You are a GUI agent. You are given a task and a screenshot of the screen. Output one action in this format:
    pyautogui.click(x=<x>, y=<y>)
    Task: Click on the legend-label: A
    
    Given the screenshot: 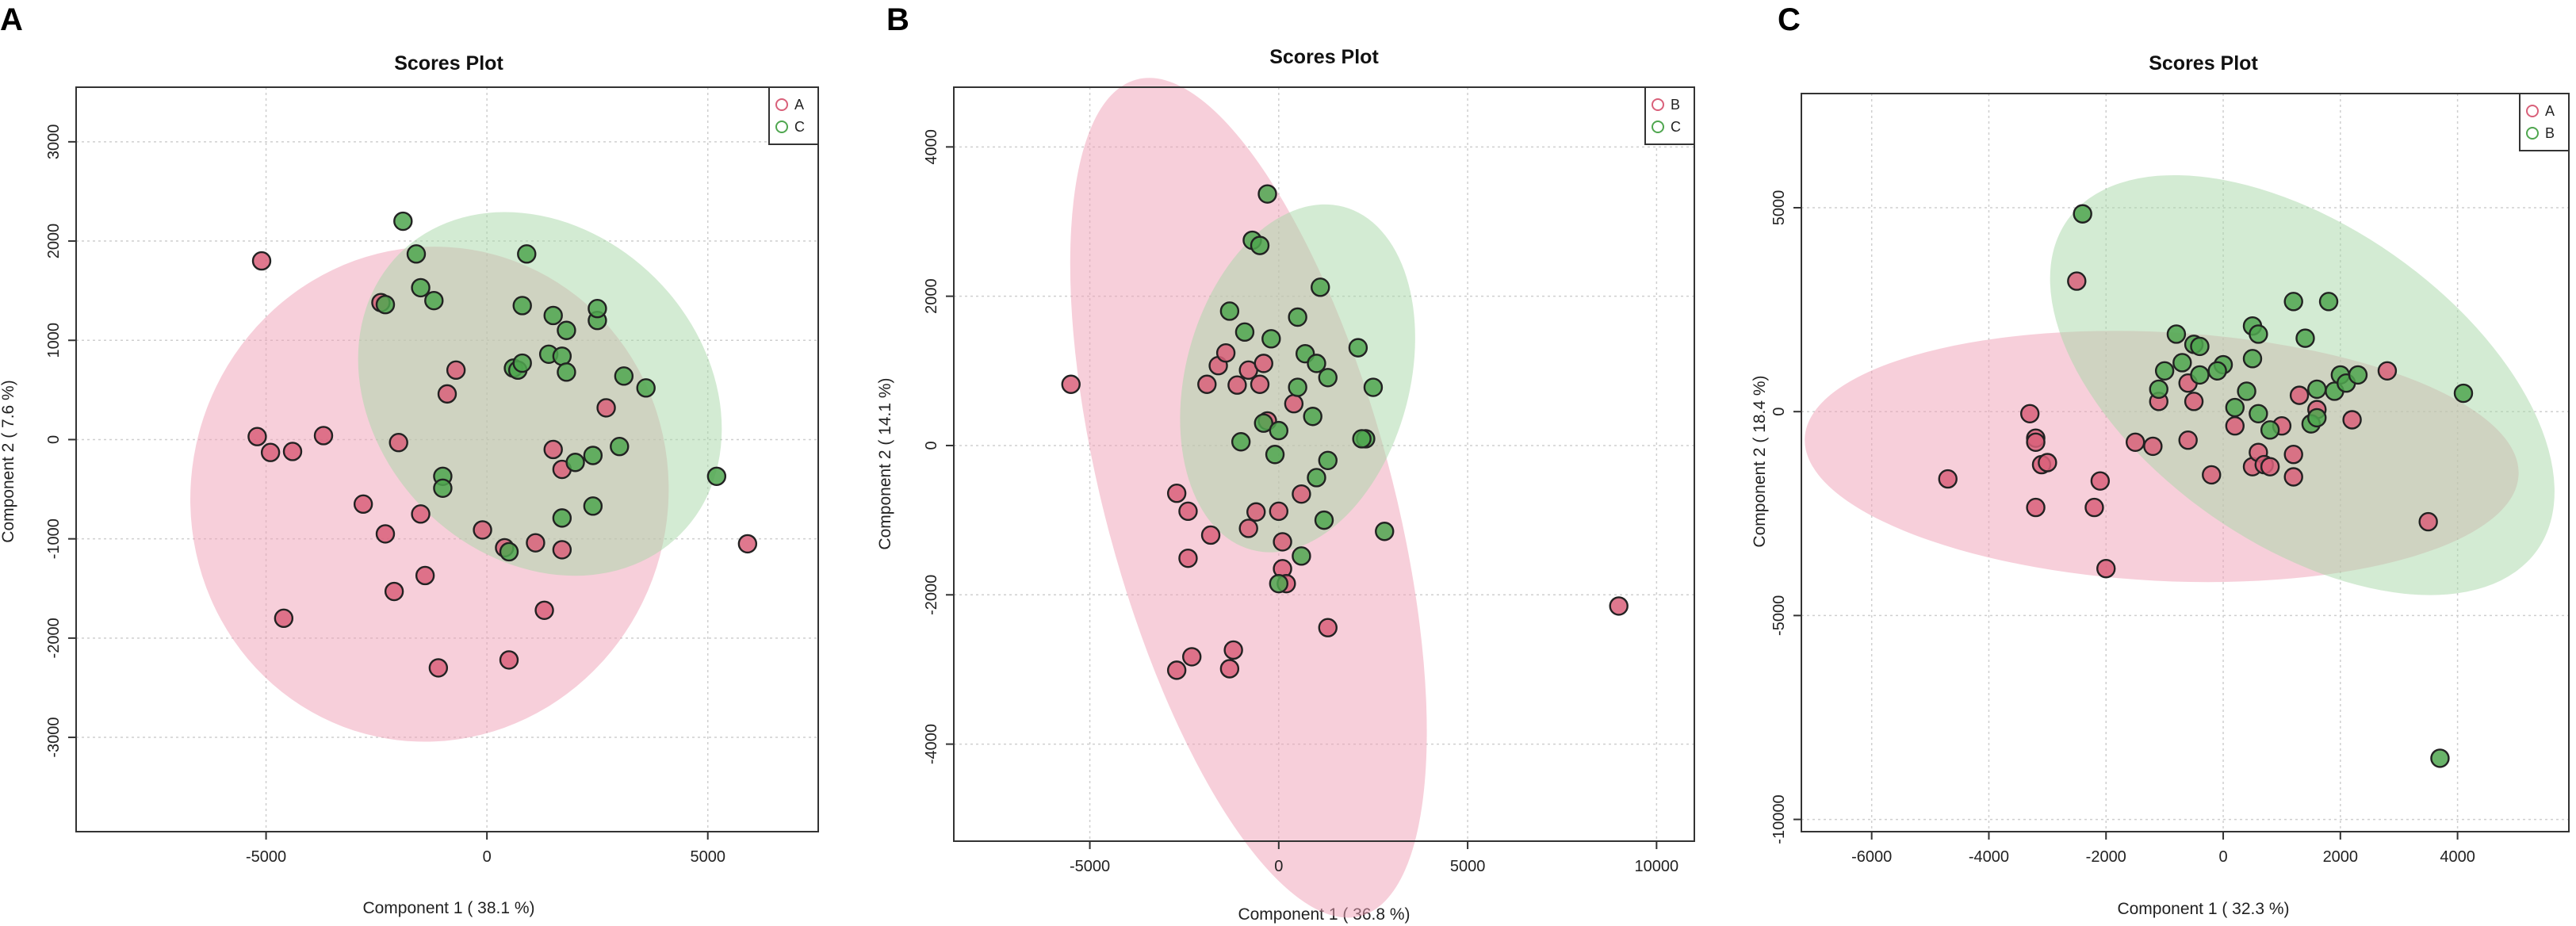 What is the action you would take?
    pyautogui.click(x=2550, y=111)
    